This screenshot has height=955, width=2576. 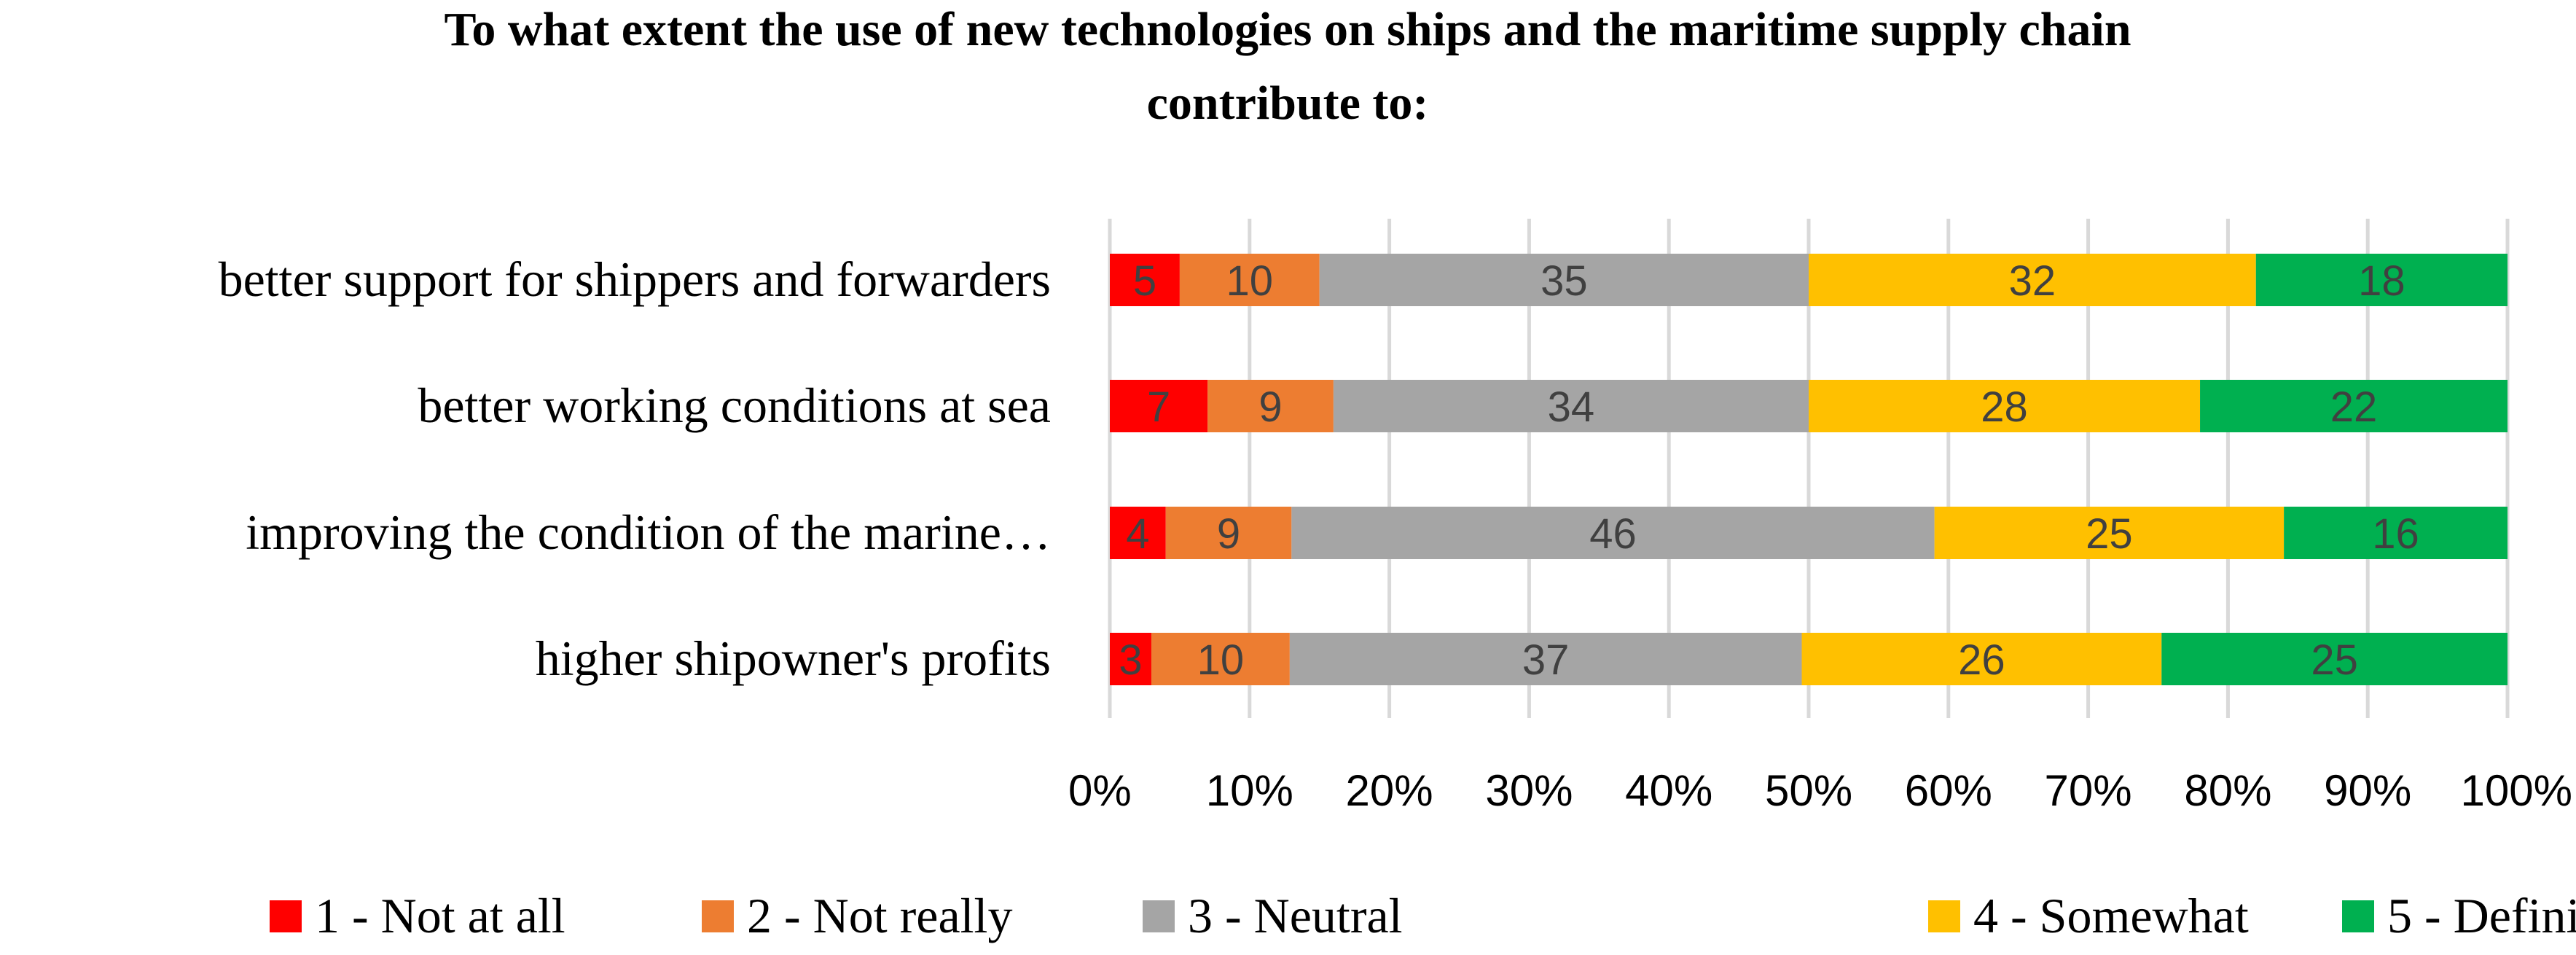 I want to click on data-label: 16, so click(x=2395, y=534).